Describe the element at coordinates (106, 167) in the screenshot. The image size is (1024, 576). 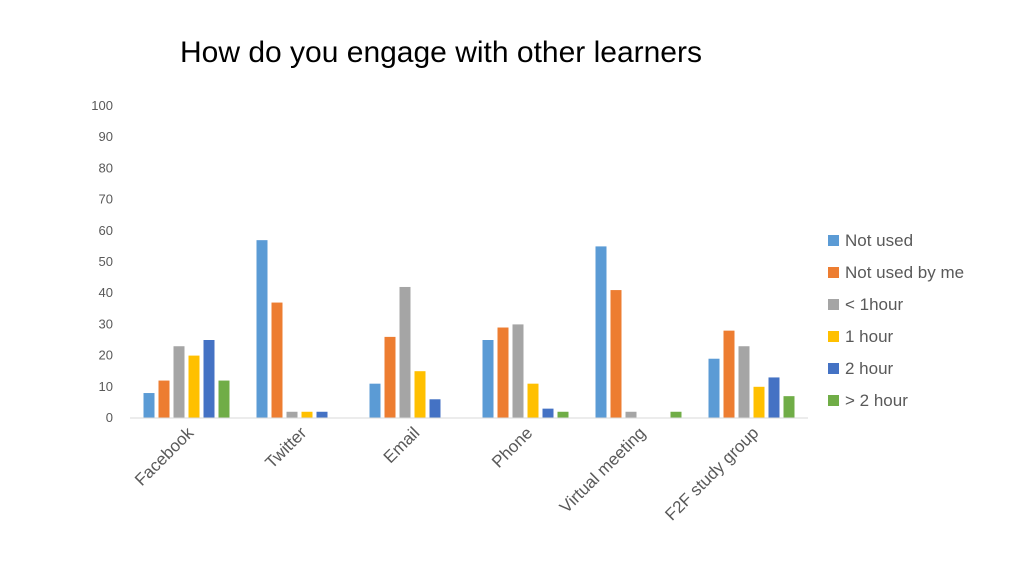
I see `y-tick-label: 80` at that location.